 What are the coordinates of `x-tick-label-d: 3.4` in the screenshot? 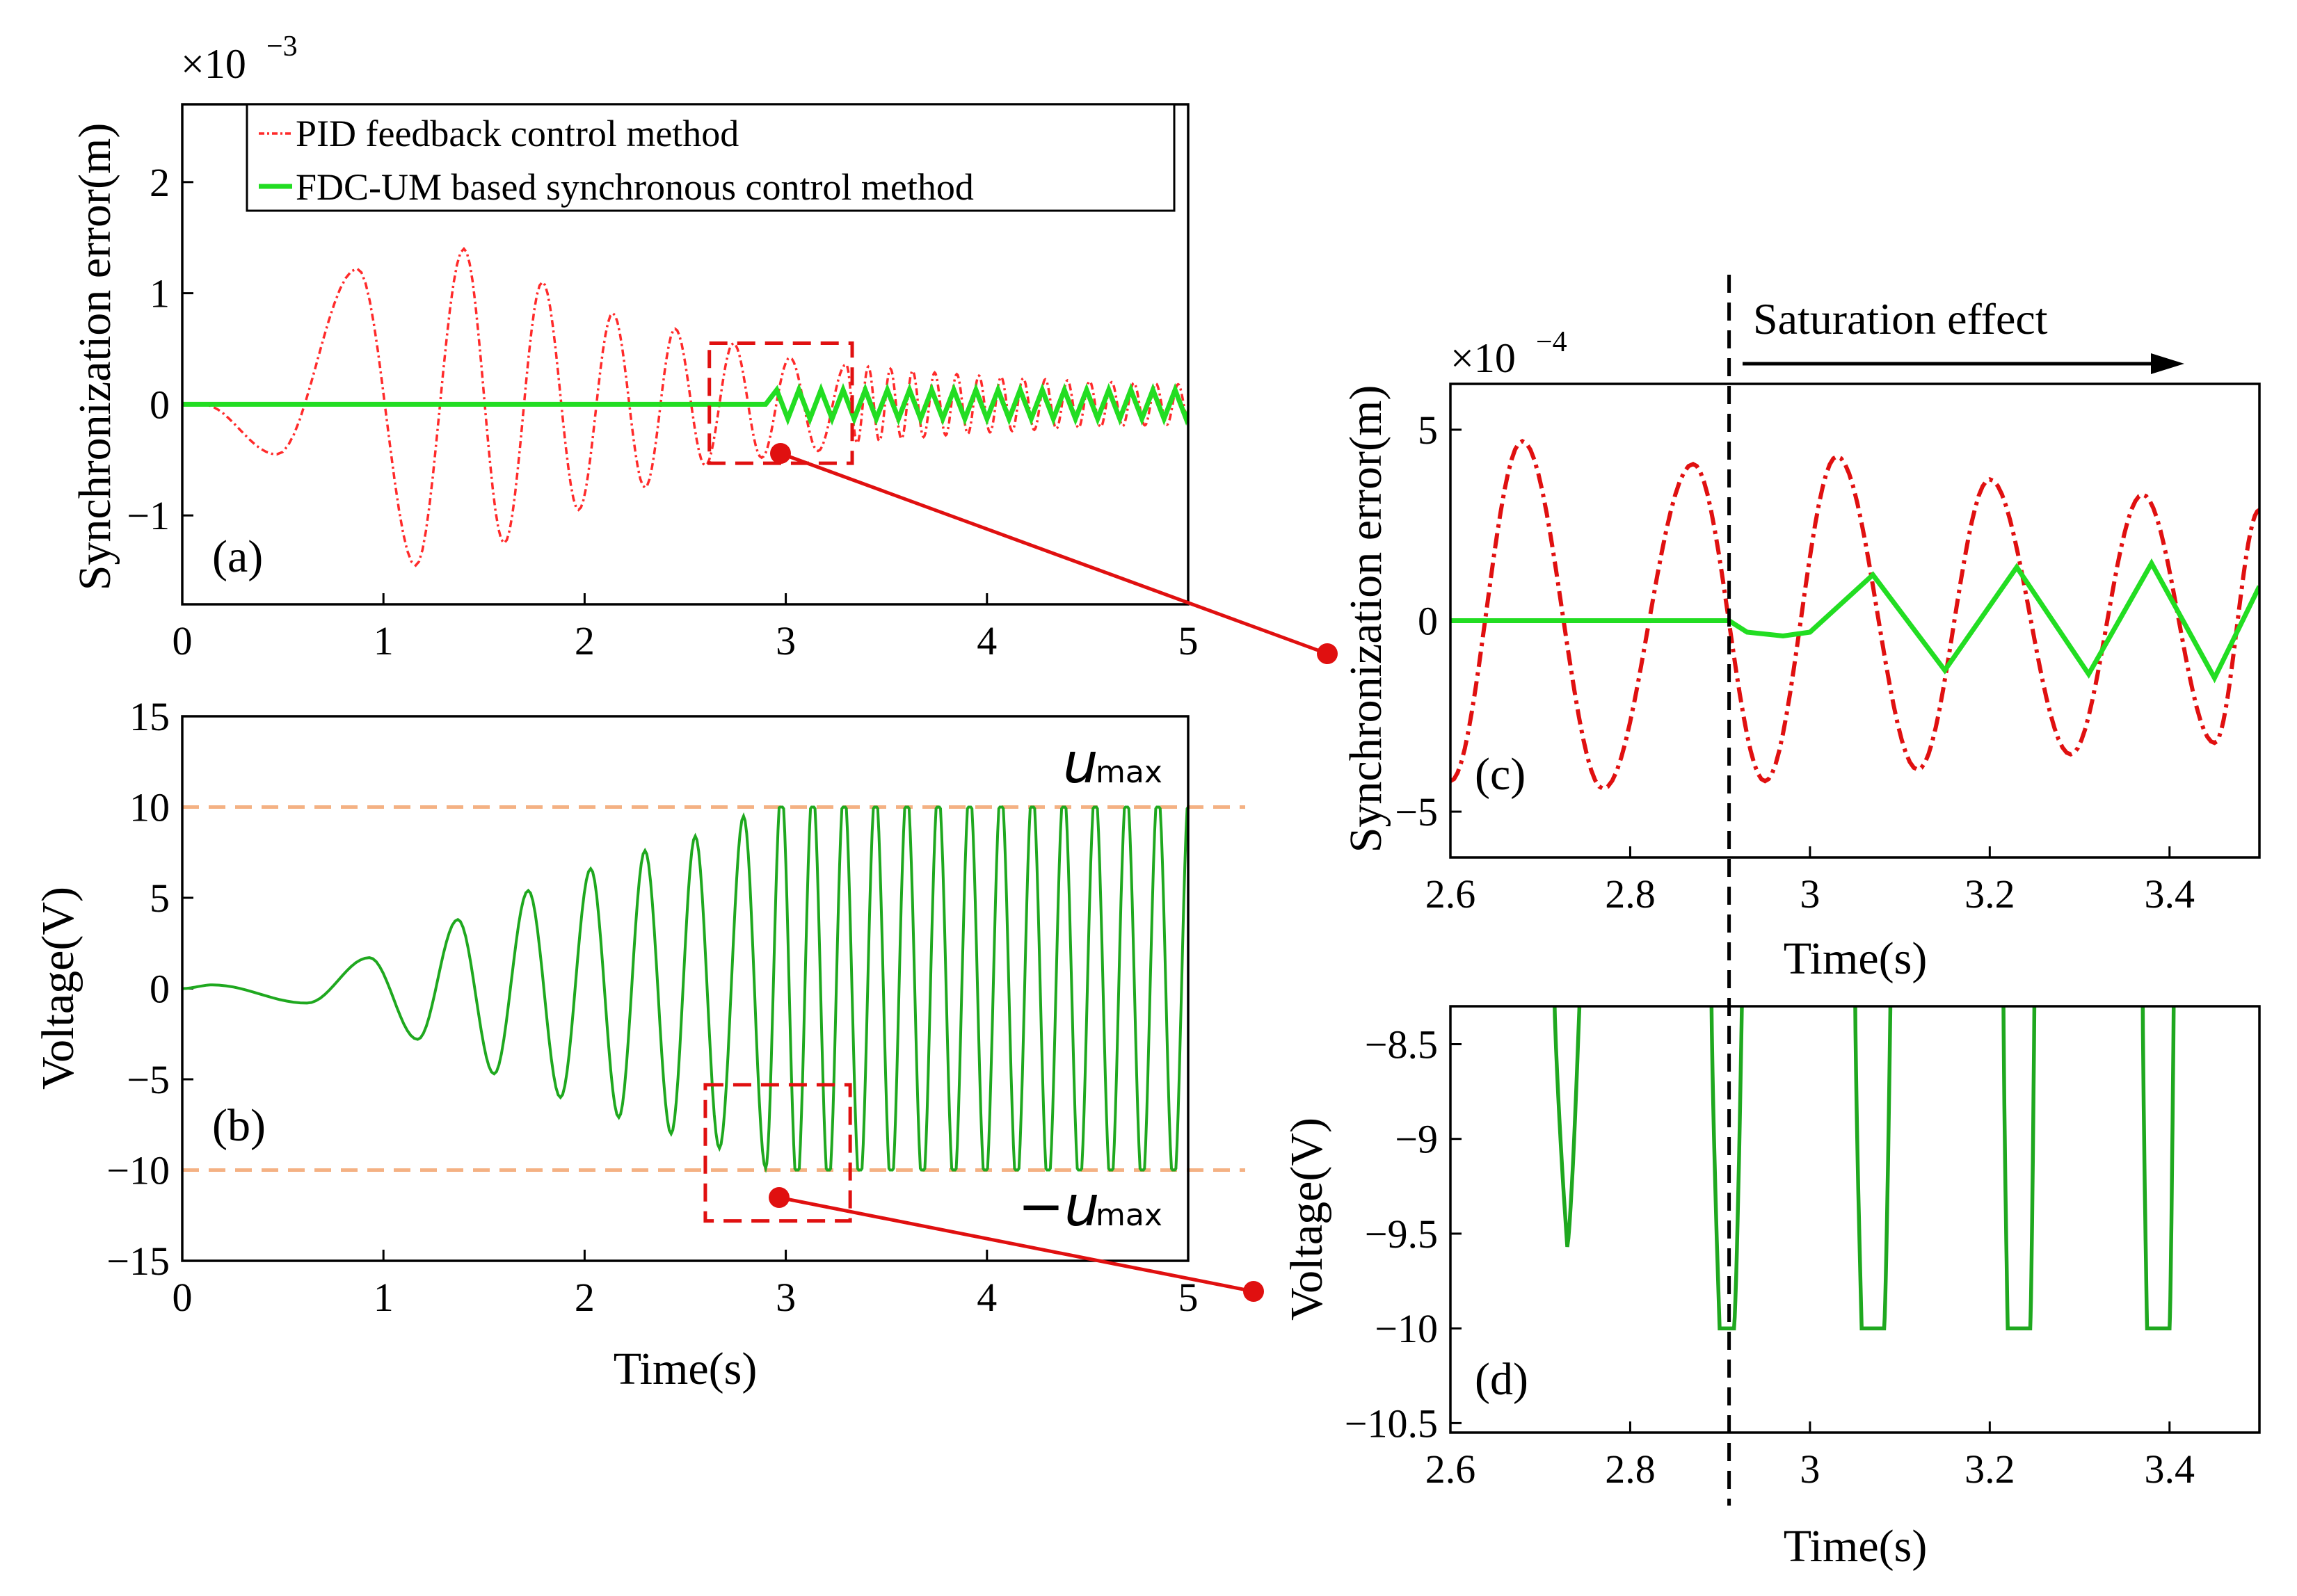 It's located at (2170, 1469).